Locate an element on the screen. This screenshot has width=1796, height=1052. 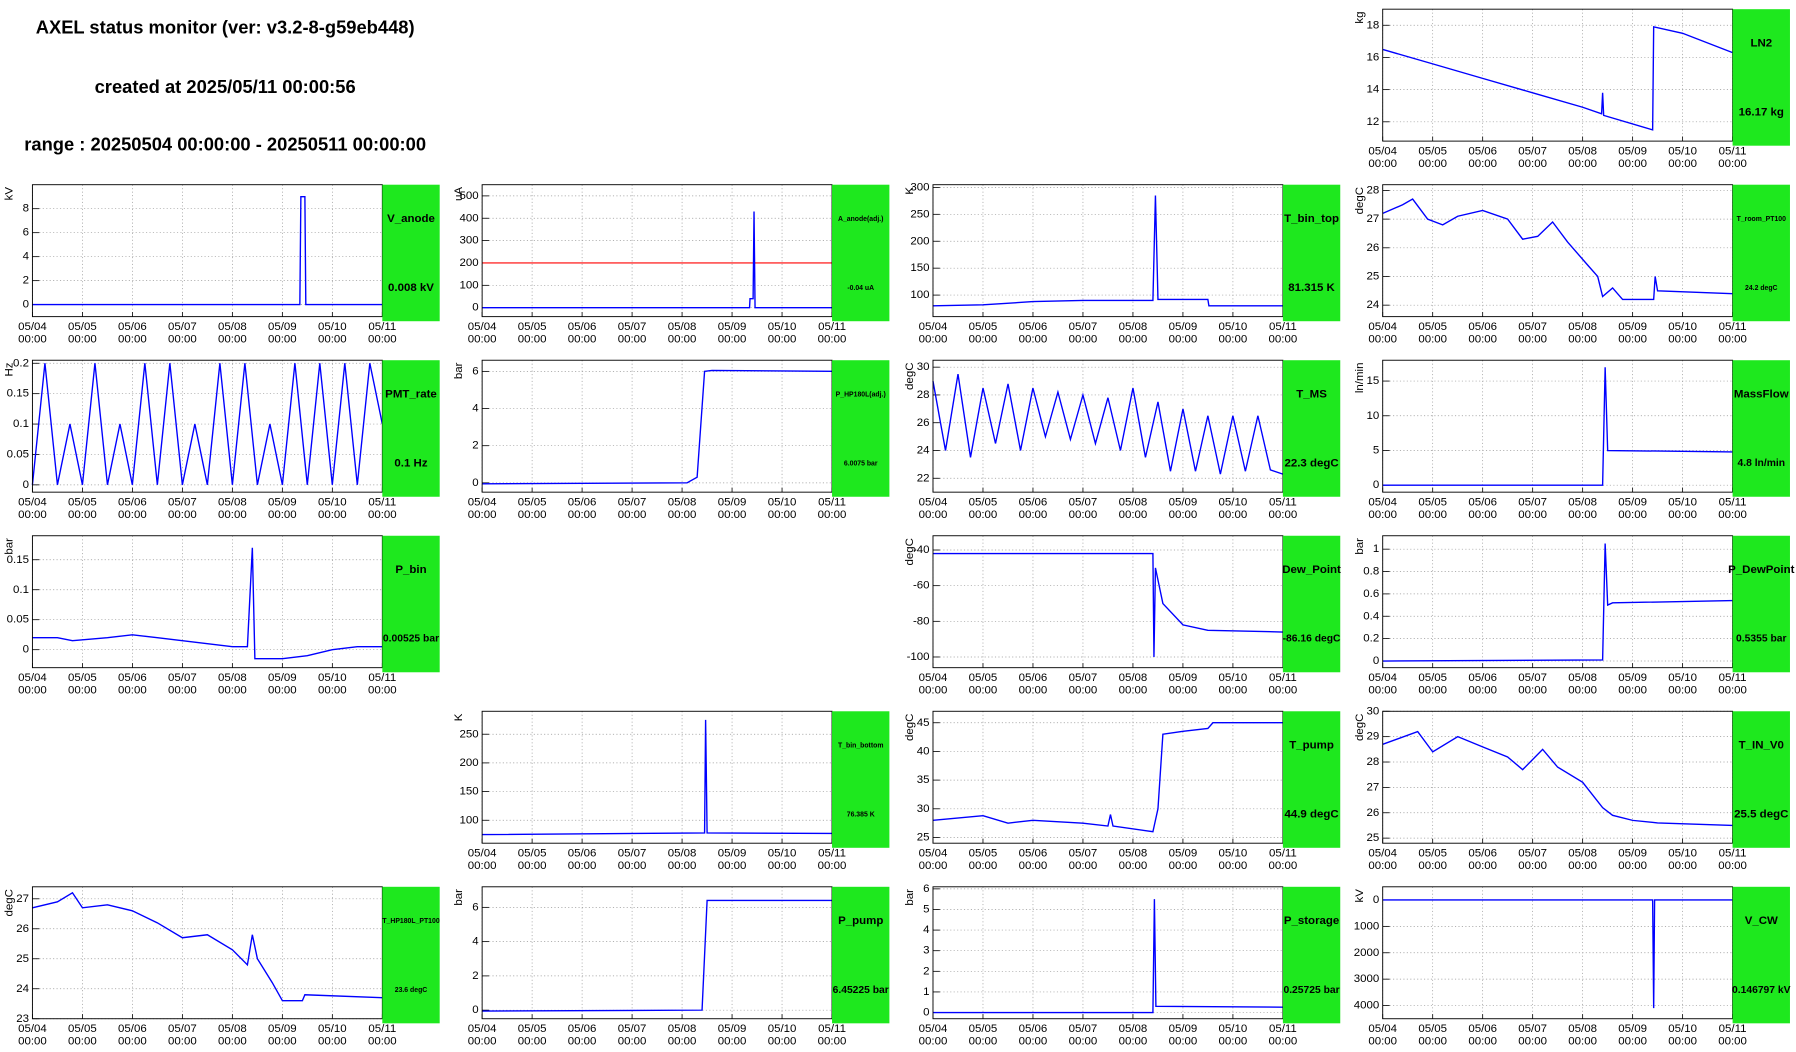
status-name: V_anode is located at coordinates (411, 219).